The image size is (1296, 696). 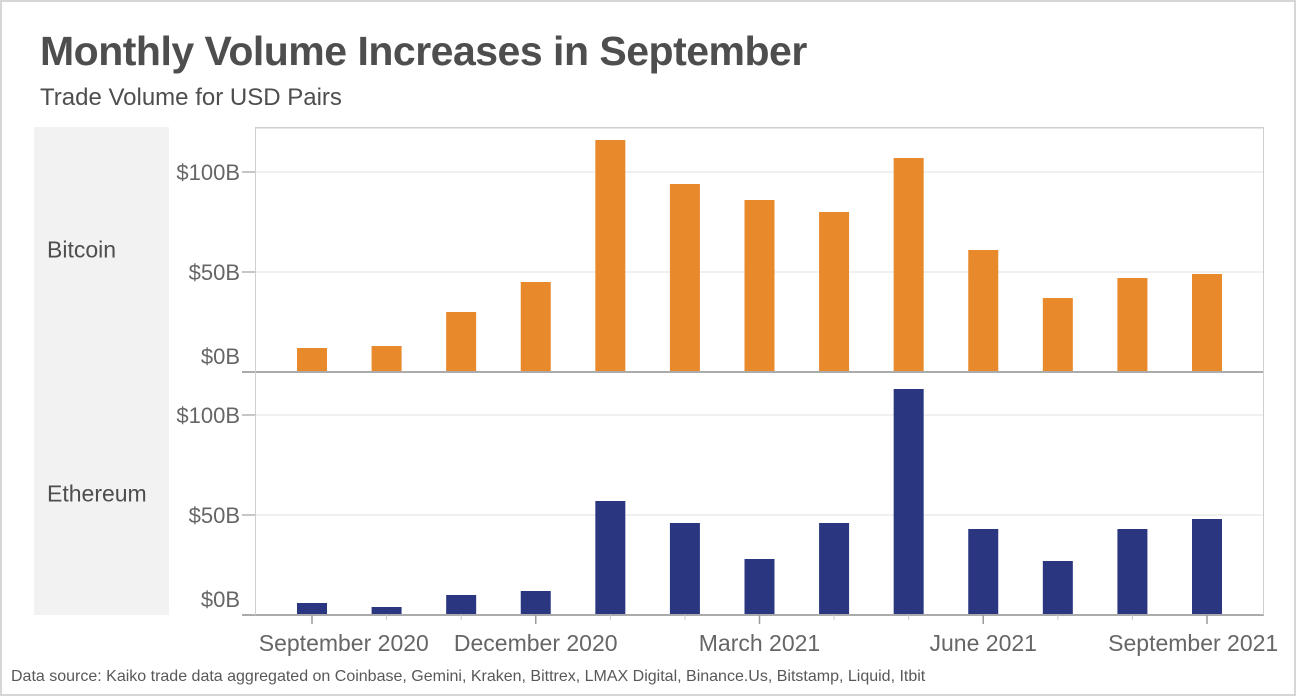 What do you see at coordinates (97, 494) in the screenshot?
I see `row-label-ethereum: Ethereum` at bounding box center [97, 494].